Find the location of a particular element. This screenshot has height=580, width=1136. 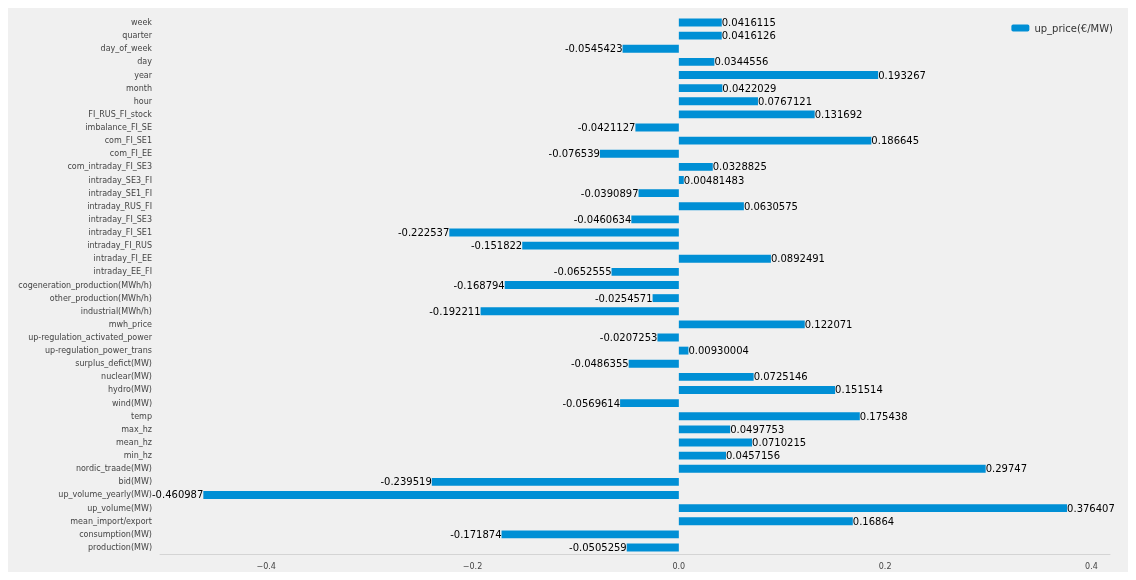

data-label: 0.193267 is located at coordinates (902, 75).